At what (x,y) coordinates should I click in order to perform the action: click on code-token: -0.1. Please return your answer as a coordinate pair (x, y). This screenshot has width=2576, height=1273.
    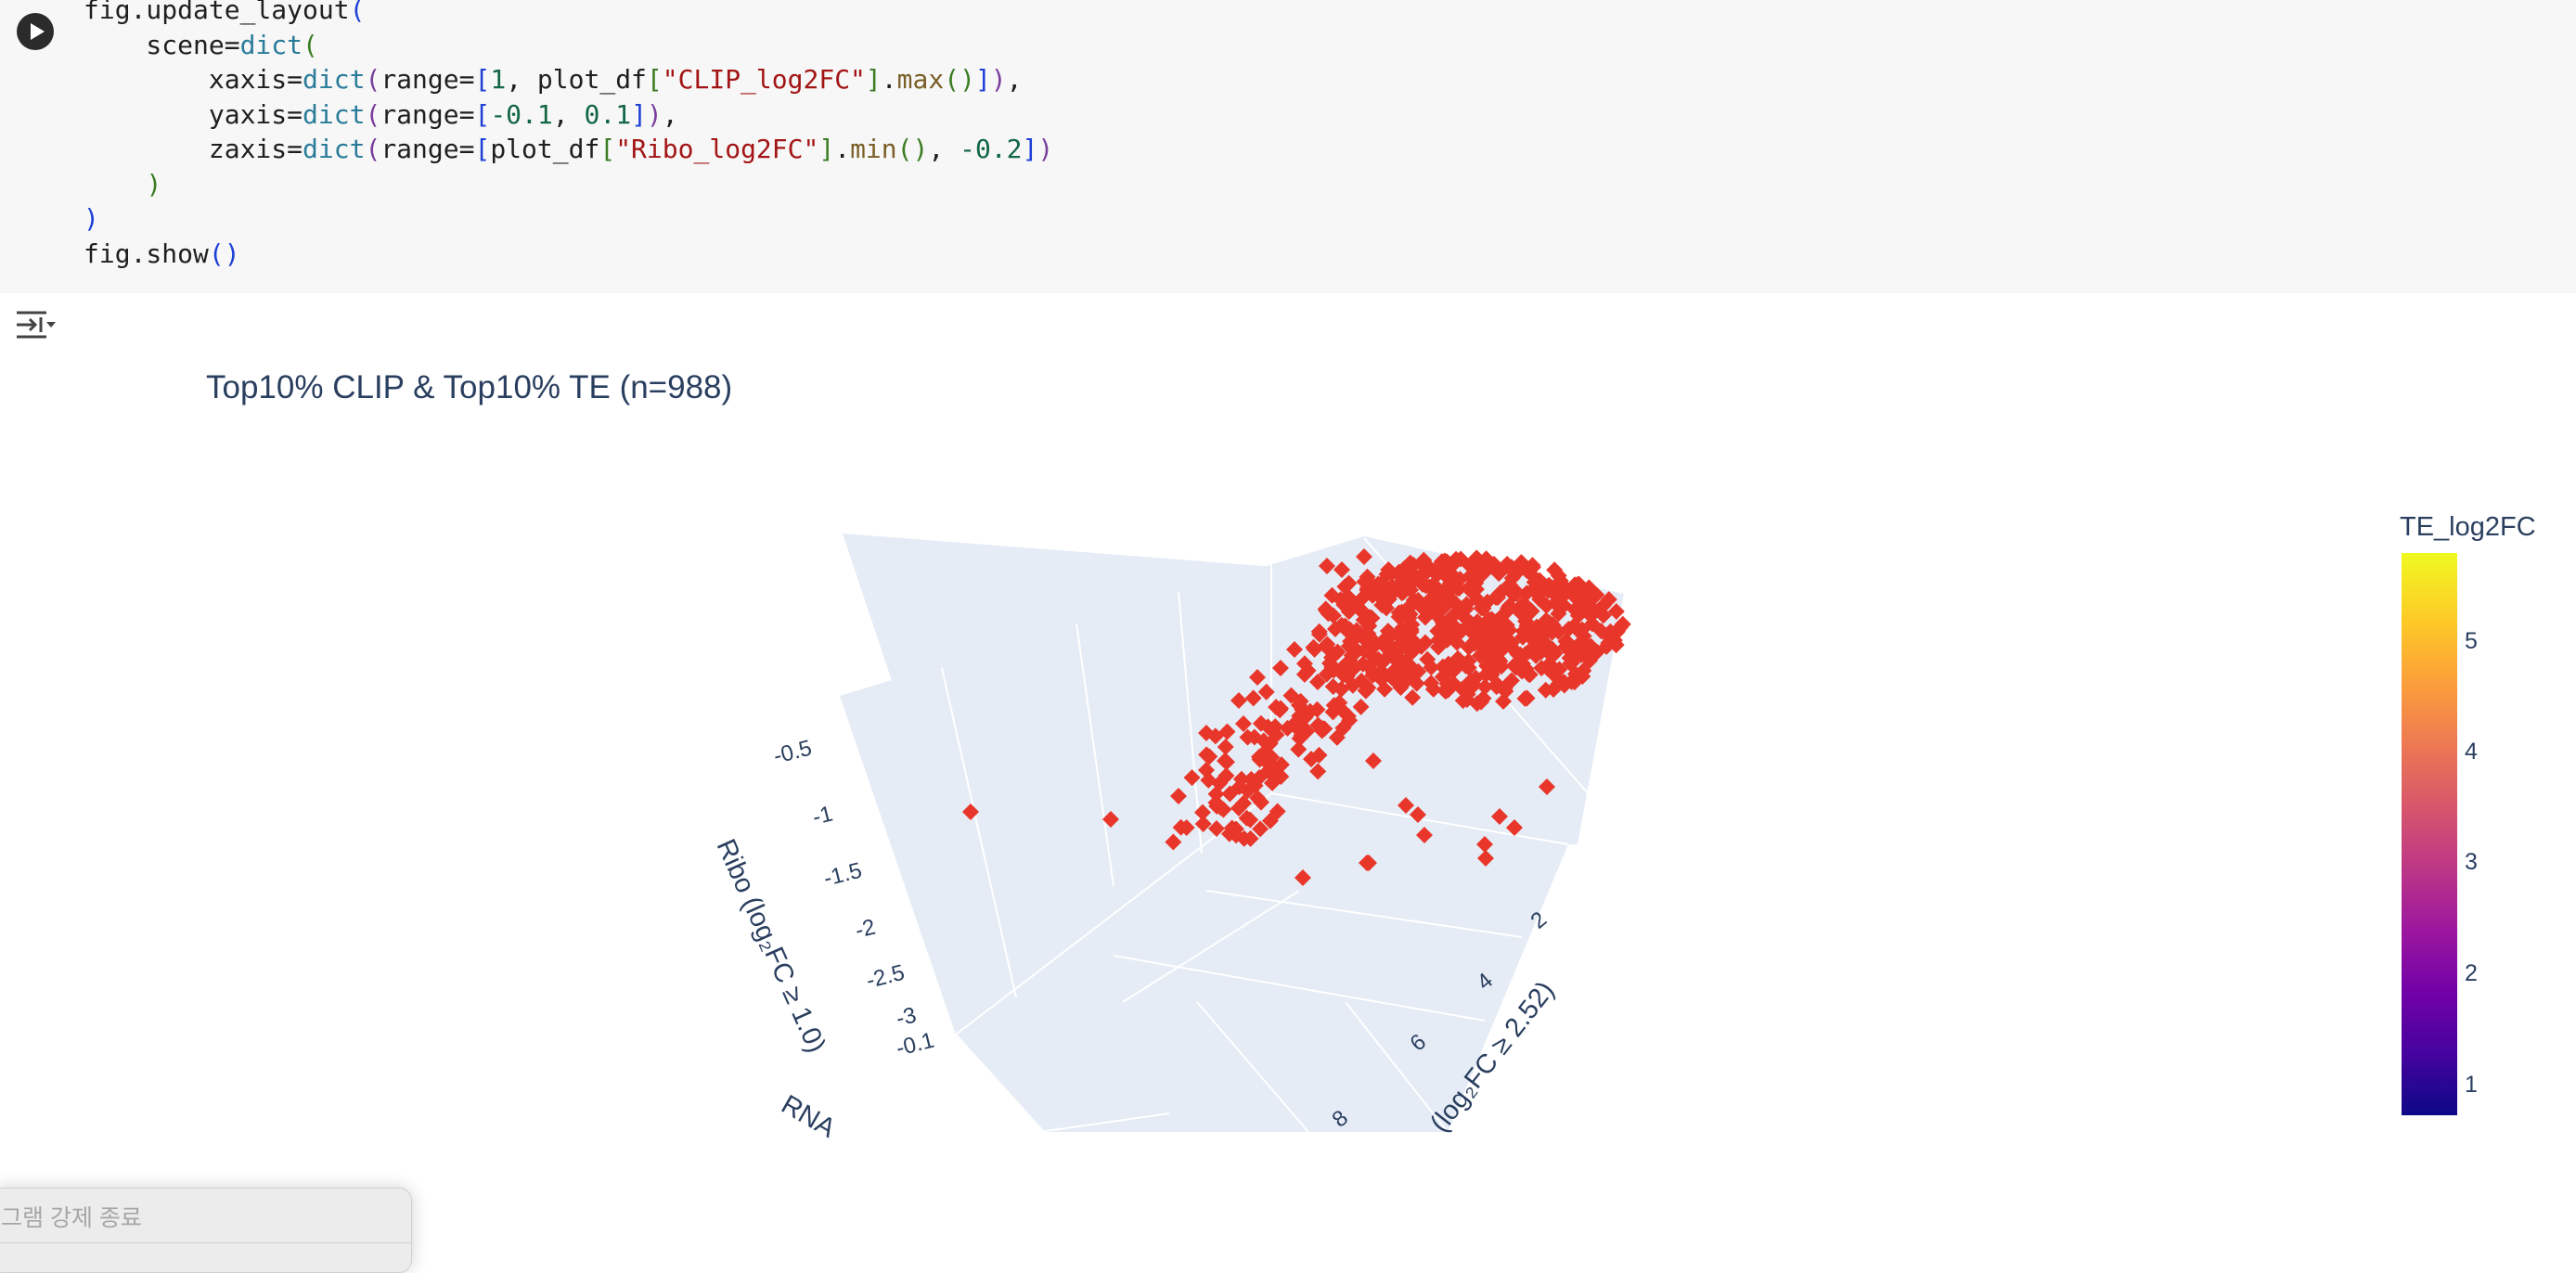
    Looking at the image, I should click on (521, 114).